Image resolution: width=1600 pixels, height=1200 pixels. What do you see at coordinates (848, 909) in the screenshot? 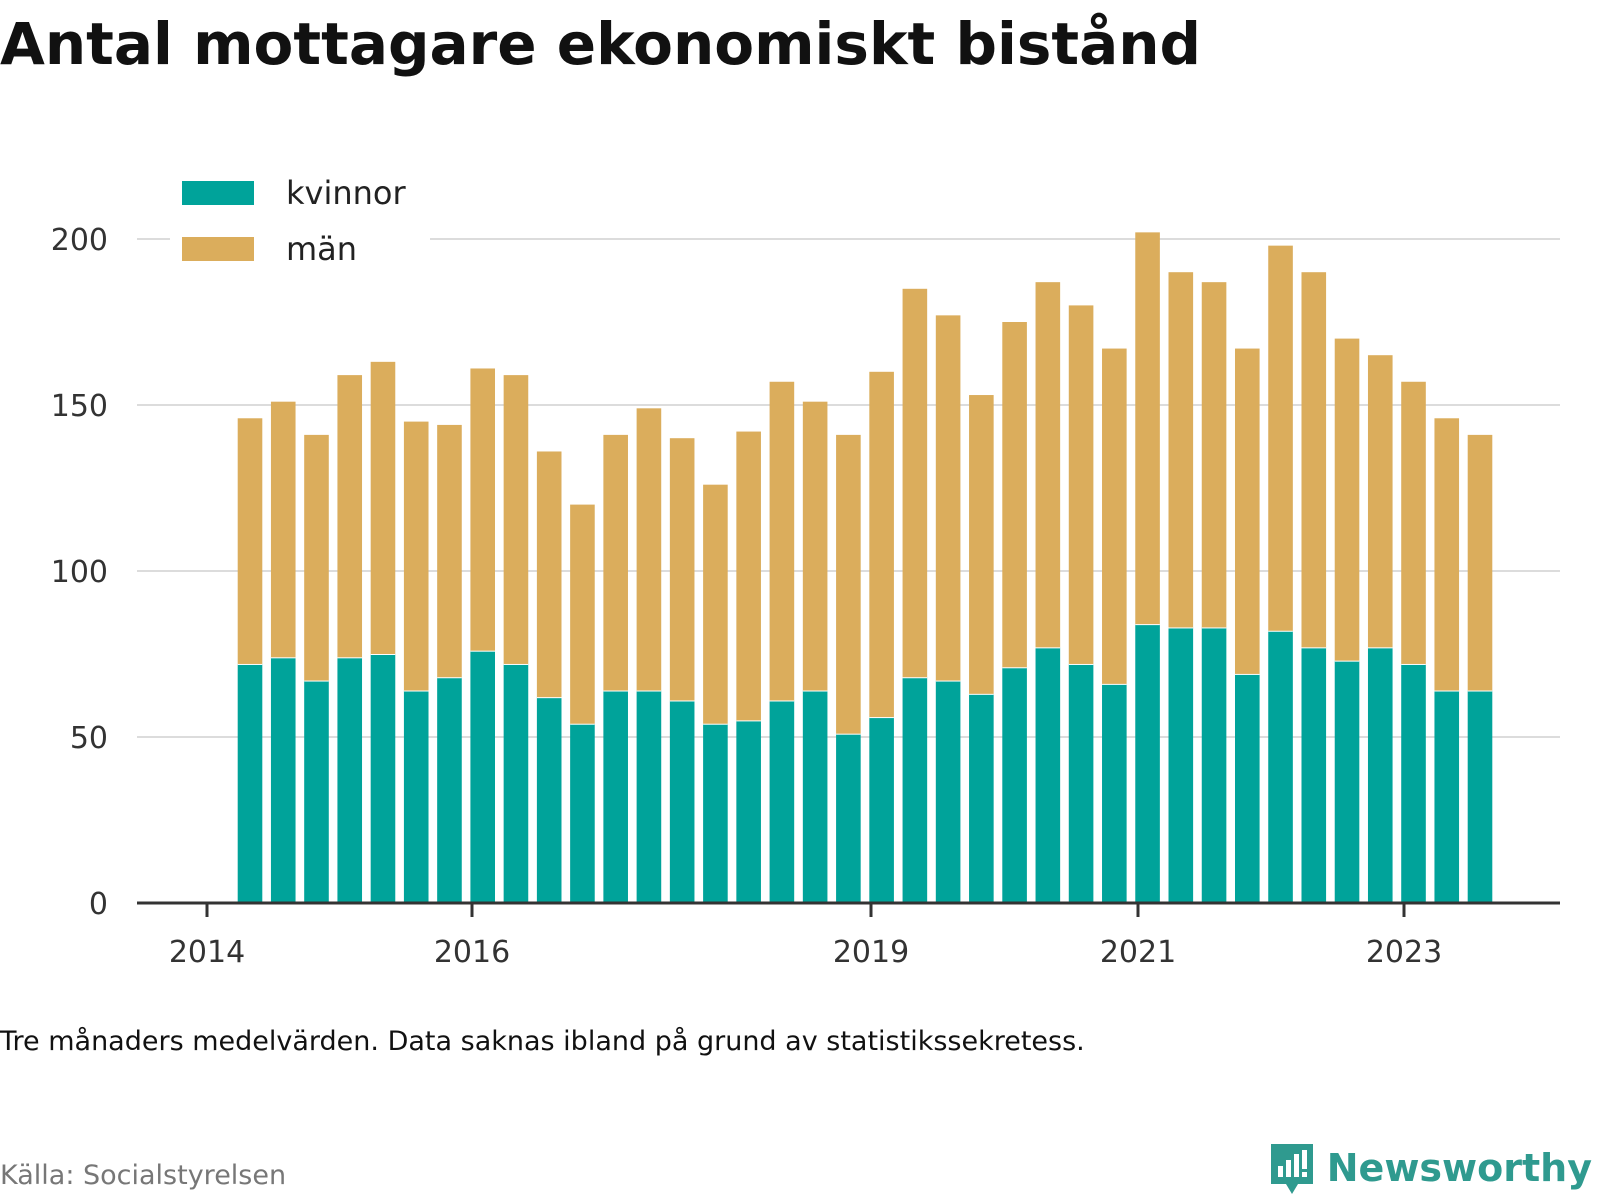
I see `x-axis` at bounding box center [848, 909].